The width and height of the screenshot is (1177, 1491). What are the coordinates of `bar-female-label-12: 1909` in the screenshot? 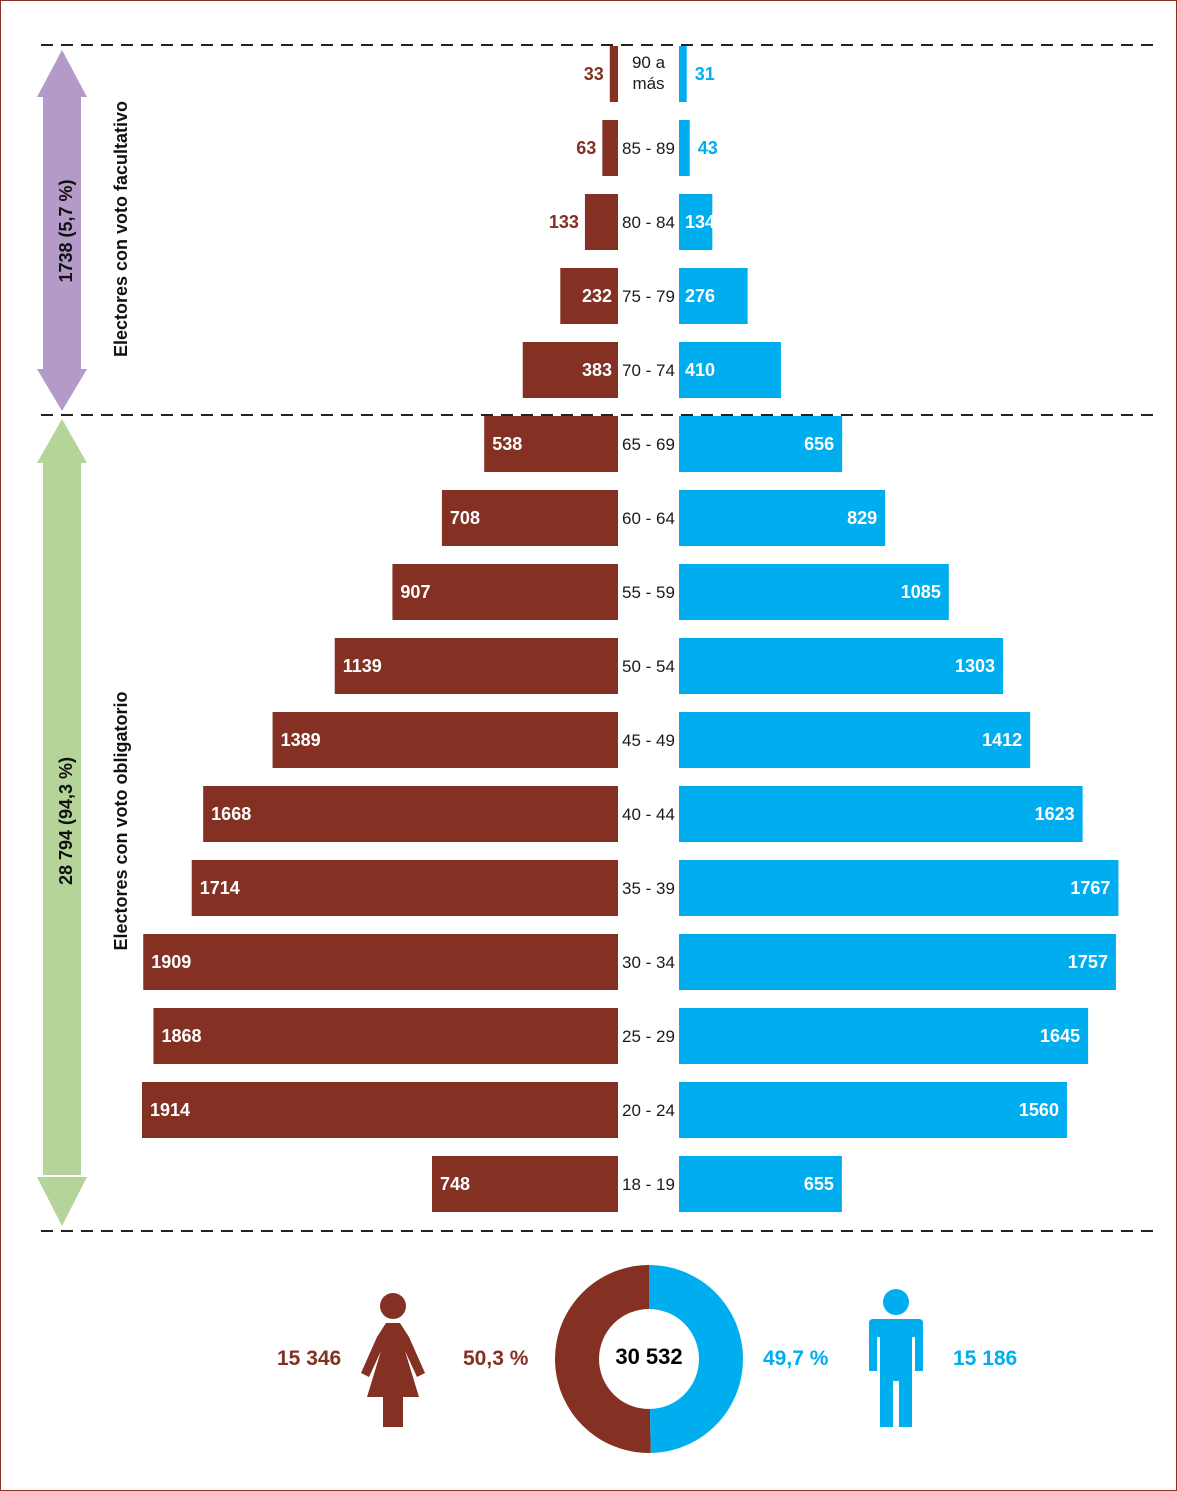 It's located at (171, 962).